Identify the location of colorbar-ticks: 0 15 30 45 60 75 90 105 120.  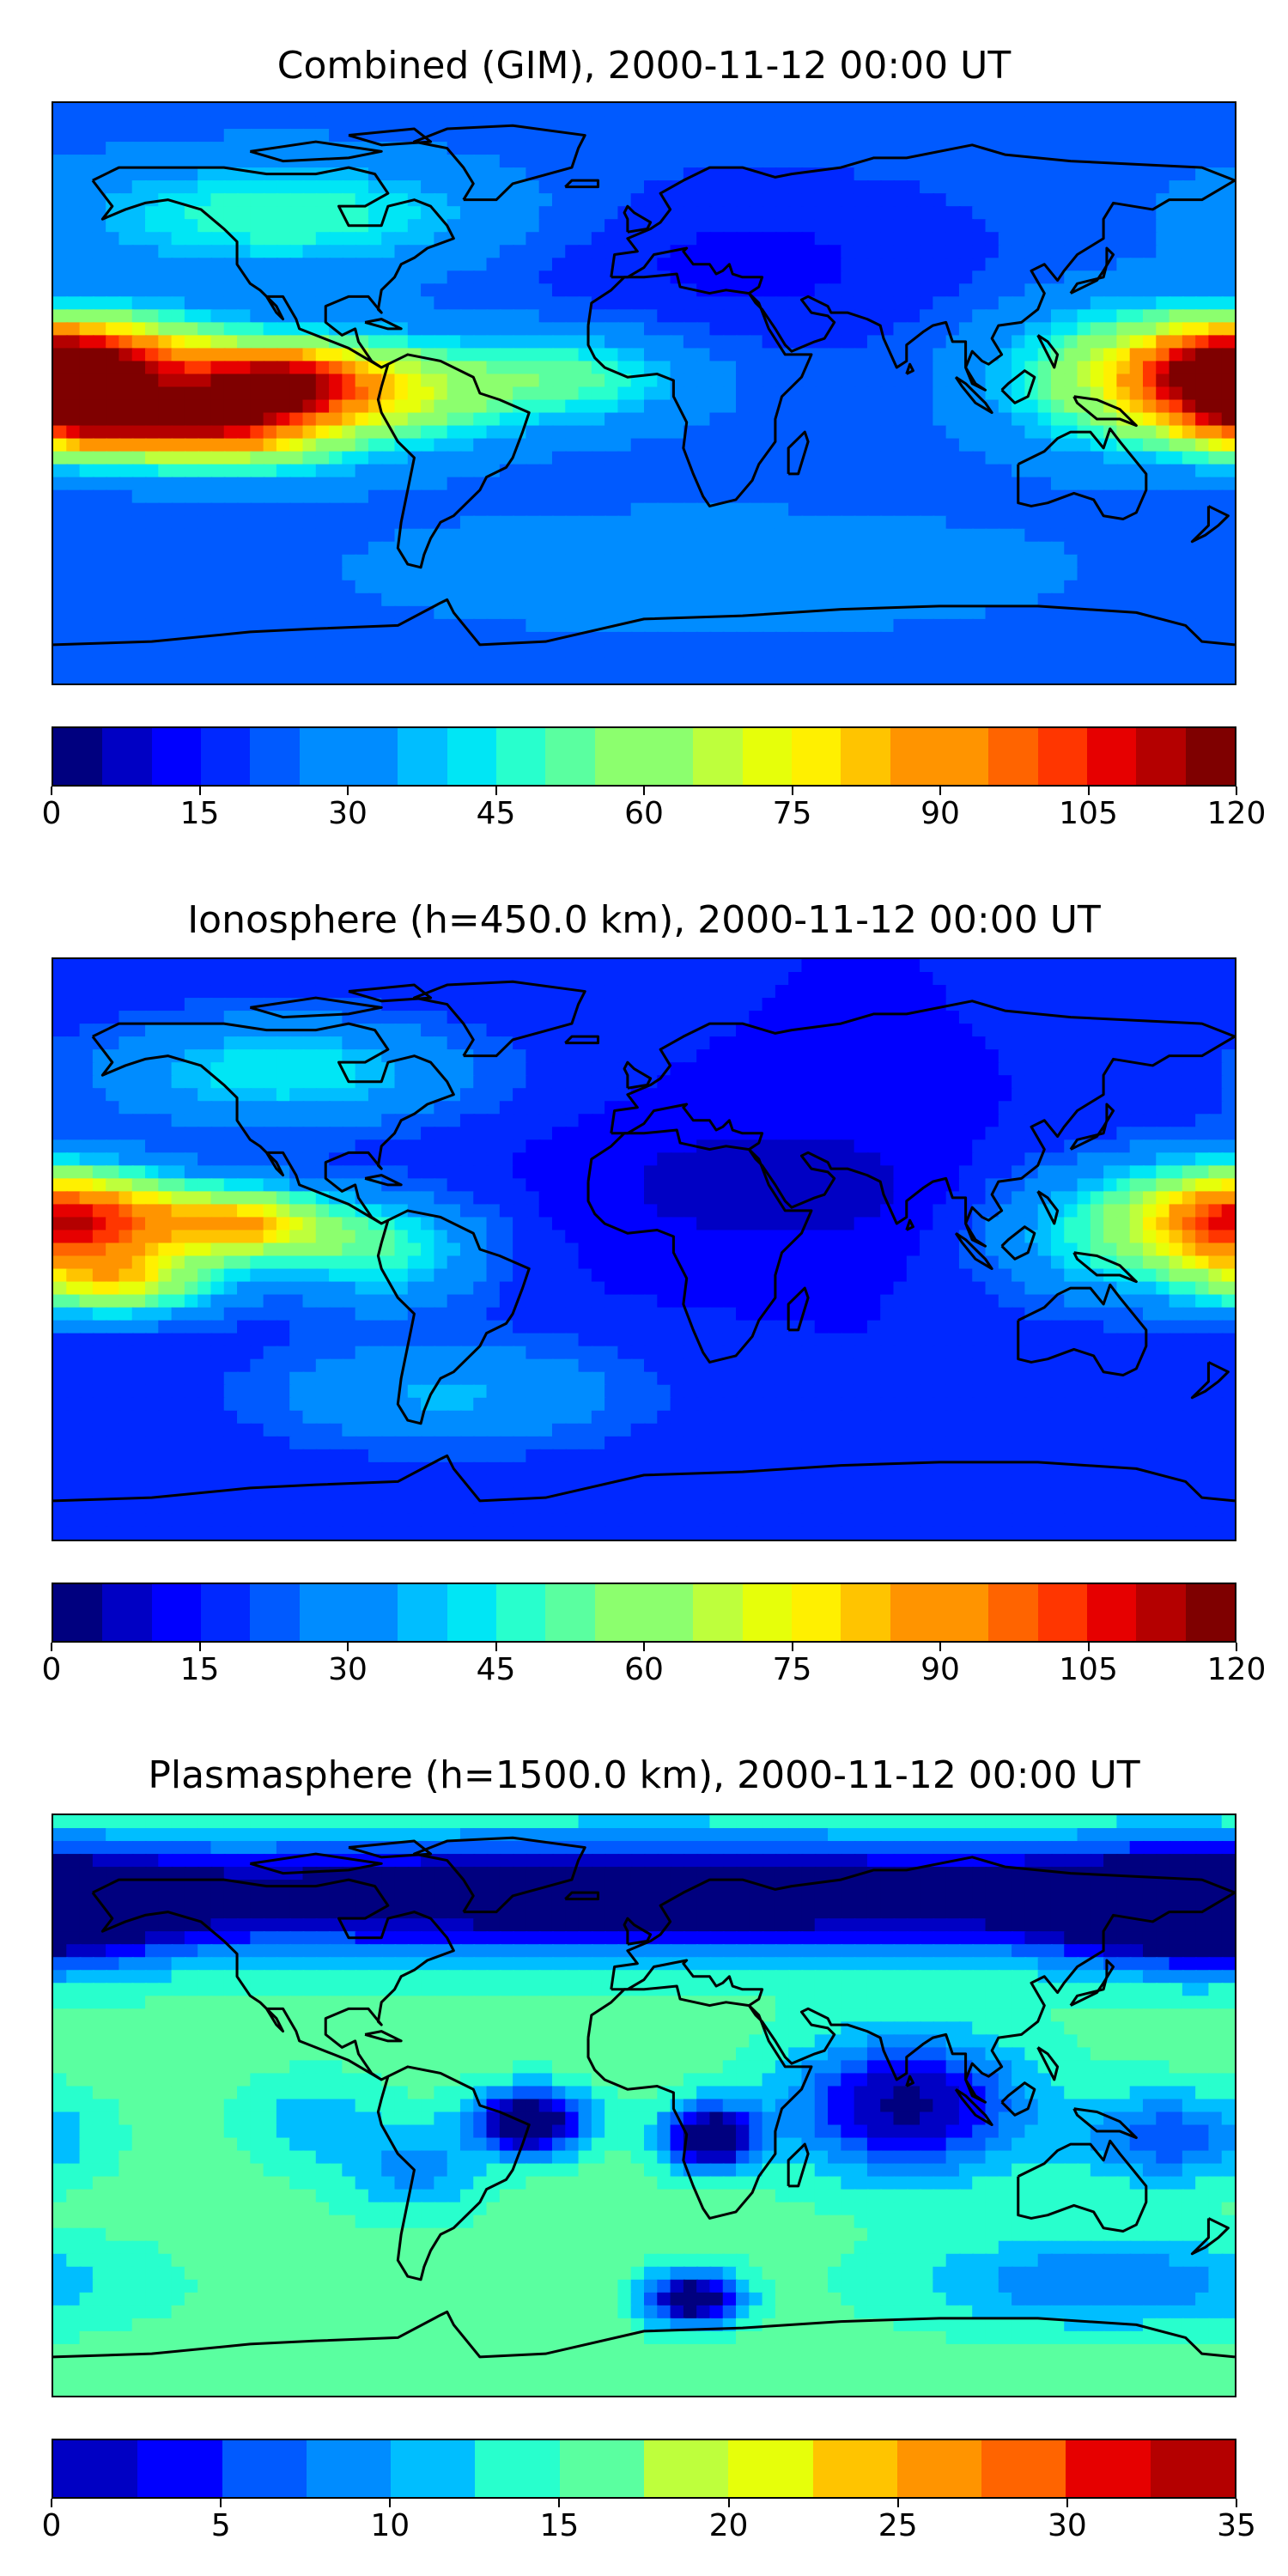
(654, 809).